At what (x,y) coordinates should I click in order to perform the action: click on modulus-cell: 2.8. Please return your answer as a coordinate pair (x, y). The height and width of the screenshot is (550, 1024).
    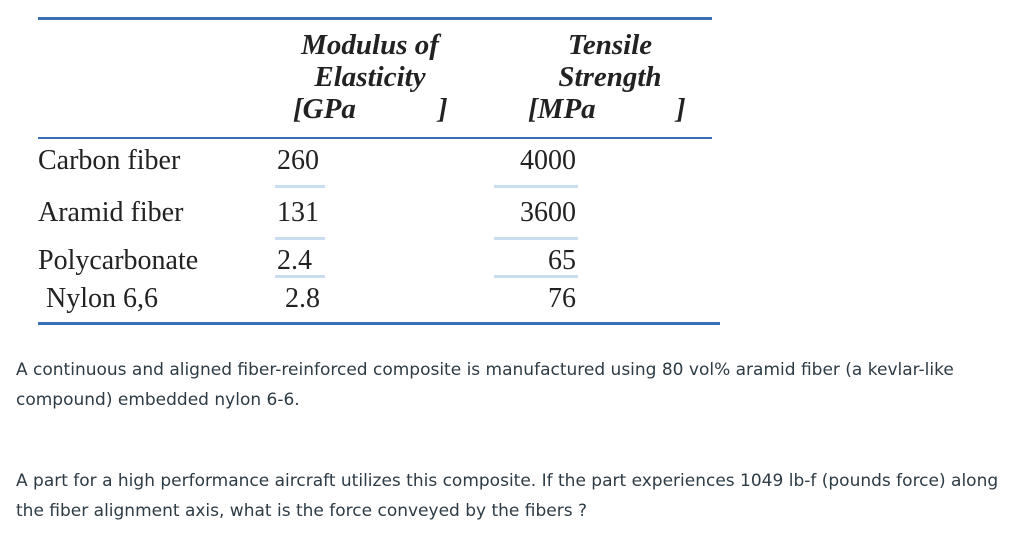
    Looking at the image, I should click on (302, 298).